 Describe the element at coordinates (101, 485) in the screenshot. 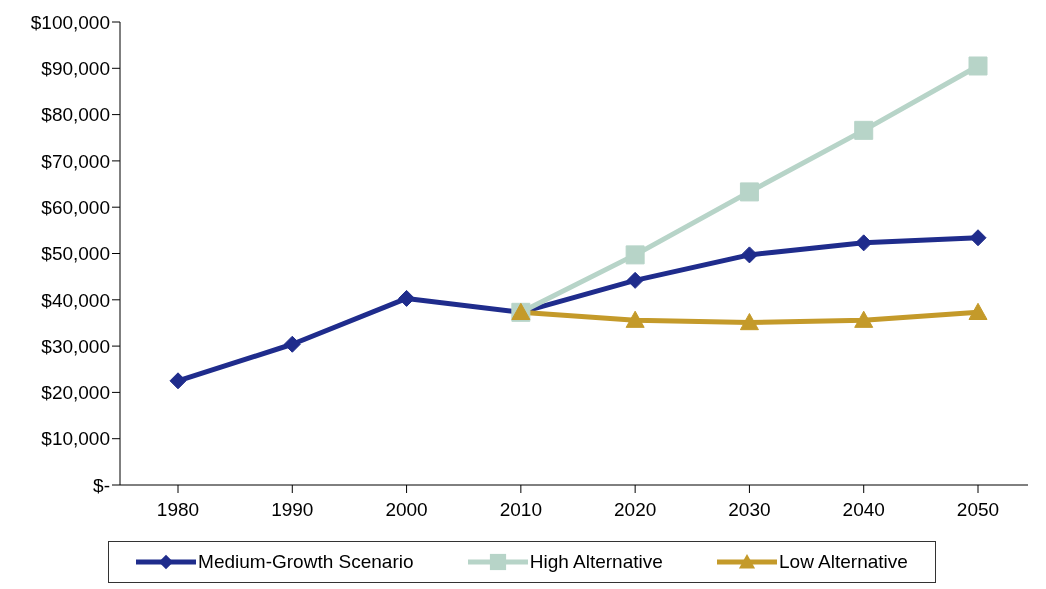

I see `y-tick-label: $-` at that location.